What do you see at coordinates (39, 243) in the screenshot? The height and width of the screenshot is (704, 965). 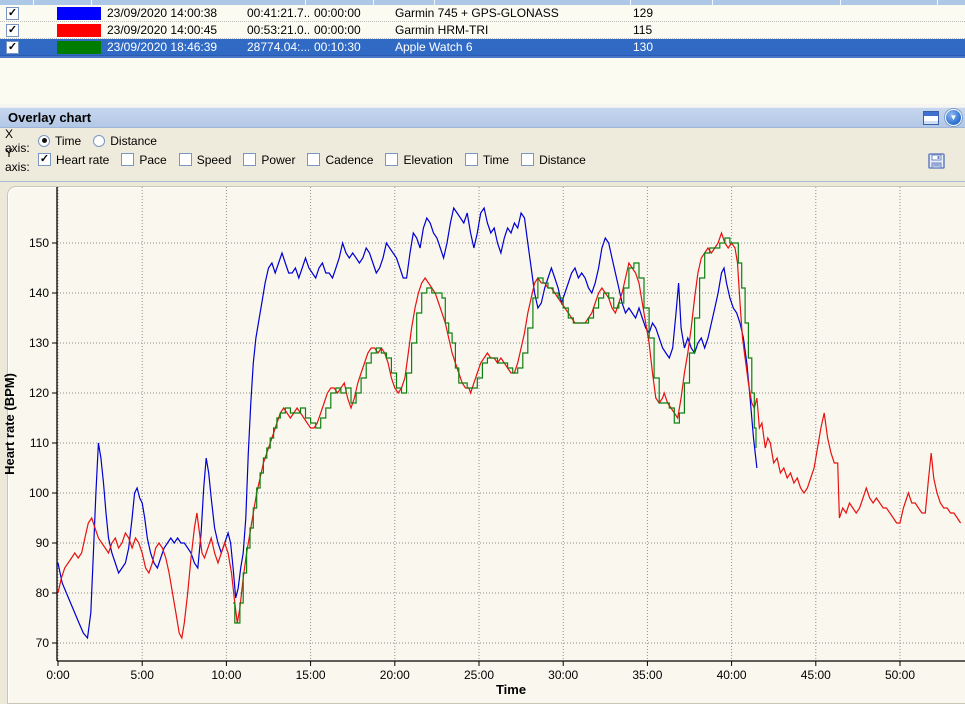 I see `y-tick-label: 150` at bounding box center [39, 243].